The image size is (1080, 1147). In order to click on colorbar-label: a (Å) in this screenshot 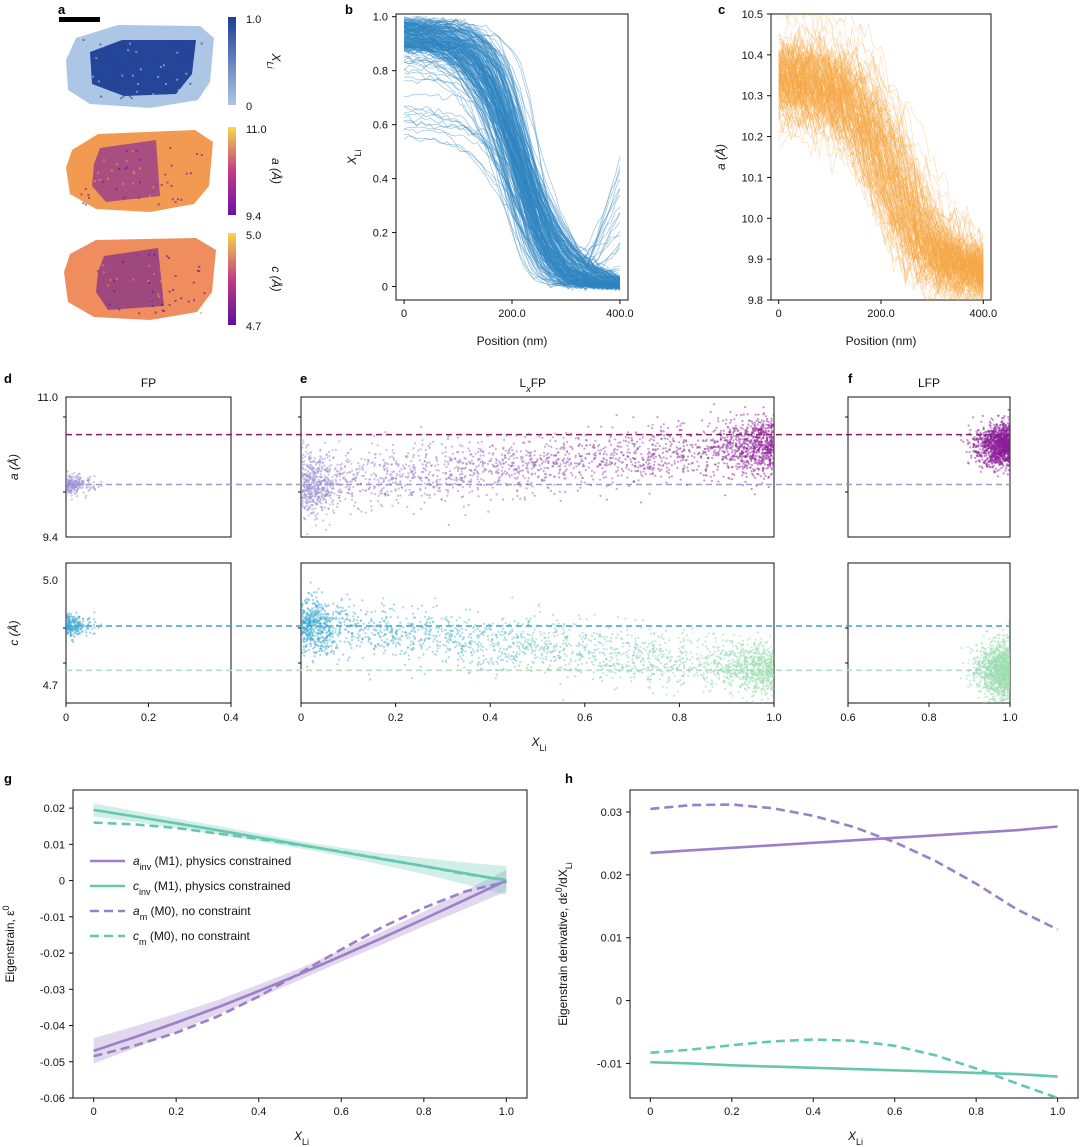, I will do `click(276, 171)`.